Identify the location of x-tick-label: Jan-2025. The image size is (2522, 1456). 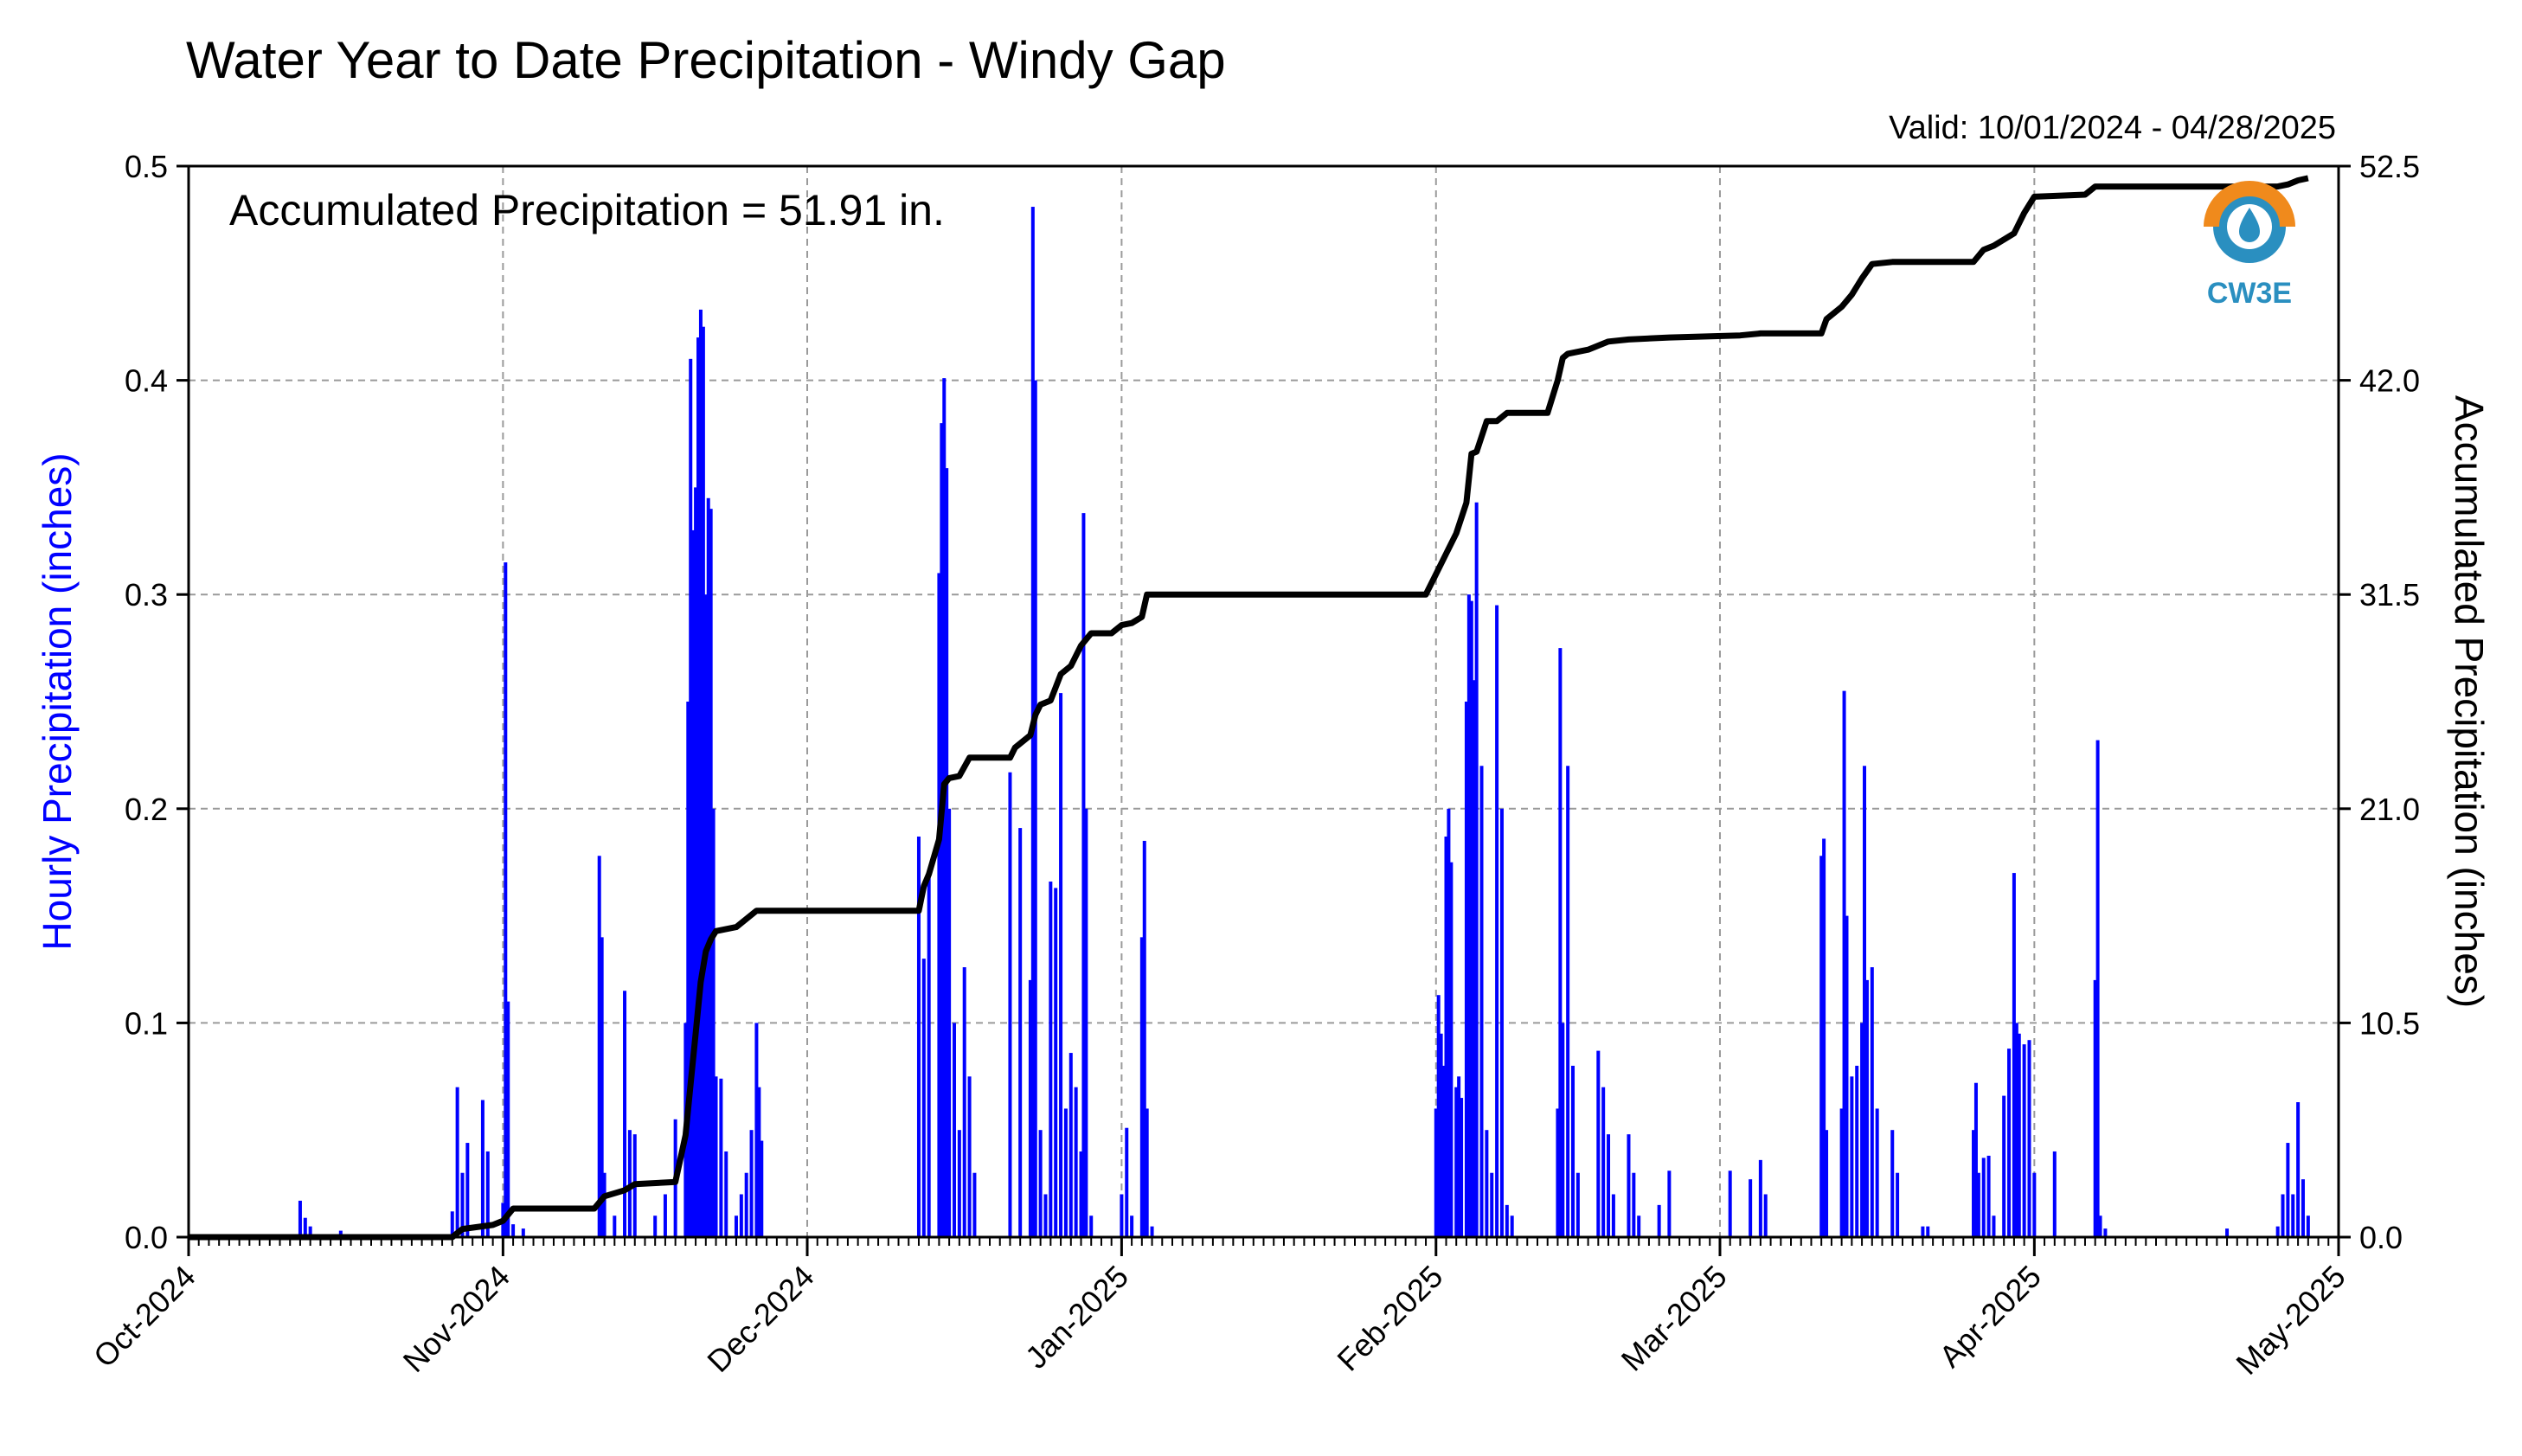
(1076, 1317).